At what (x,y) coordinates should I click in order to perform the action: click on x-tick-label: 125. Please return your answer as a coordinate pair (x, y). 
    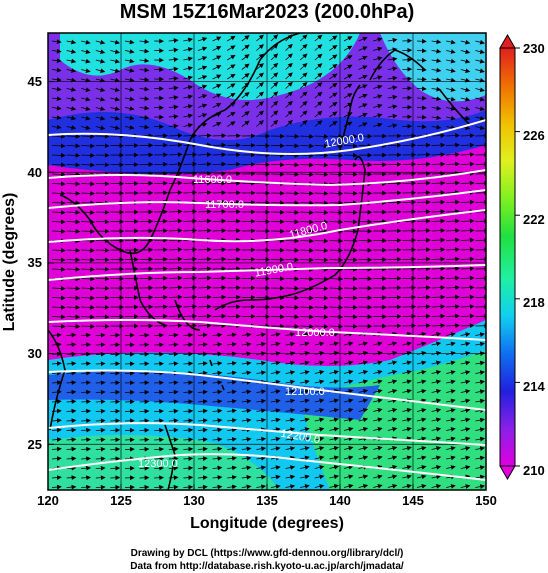
    Looking at the image, I should click on (121, 500).